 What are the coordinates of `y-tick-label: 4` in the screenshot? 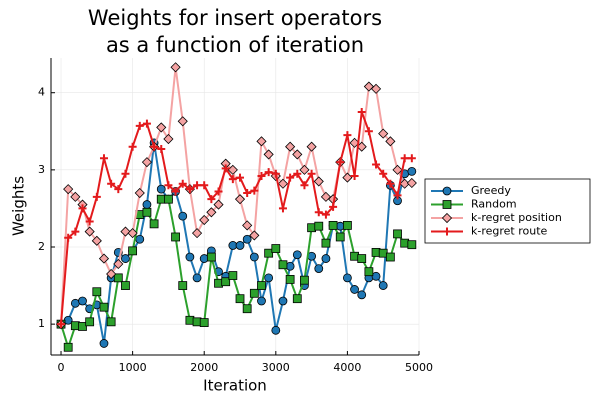 It's located at (41, 92).